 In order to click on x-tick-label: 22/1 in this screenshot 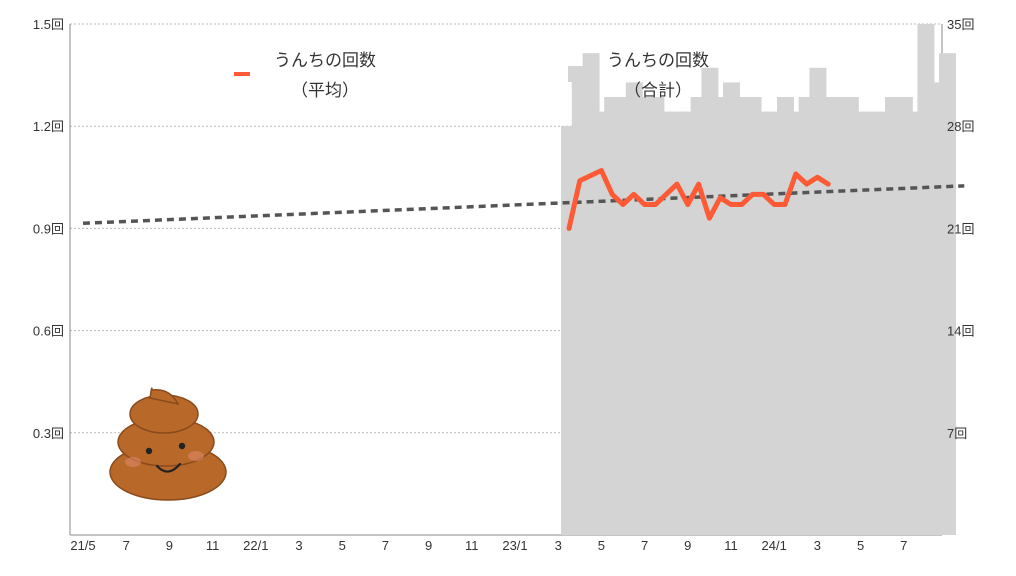, I will do `click(255, 545)`.